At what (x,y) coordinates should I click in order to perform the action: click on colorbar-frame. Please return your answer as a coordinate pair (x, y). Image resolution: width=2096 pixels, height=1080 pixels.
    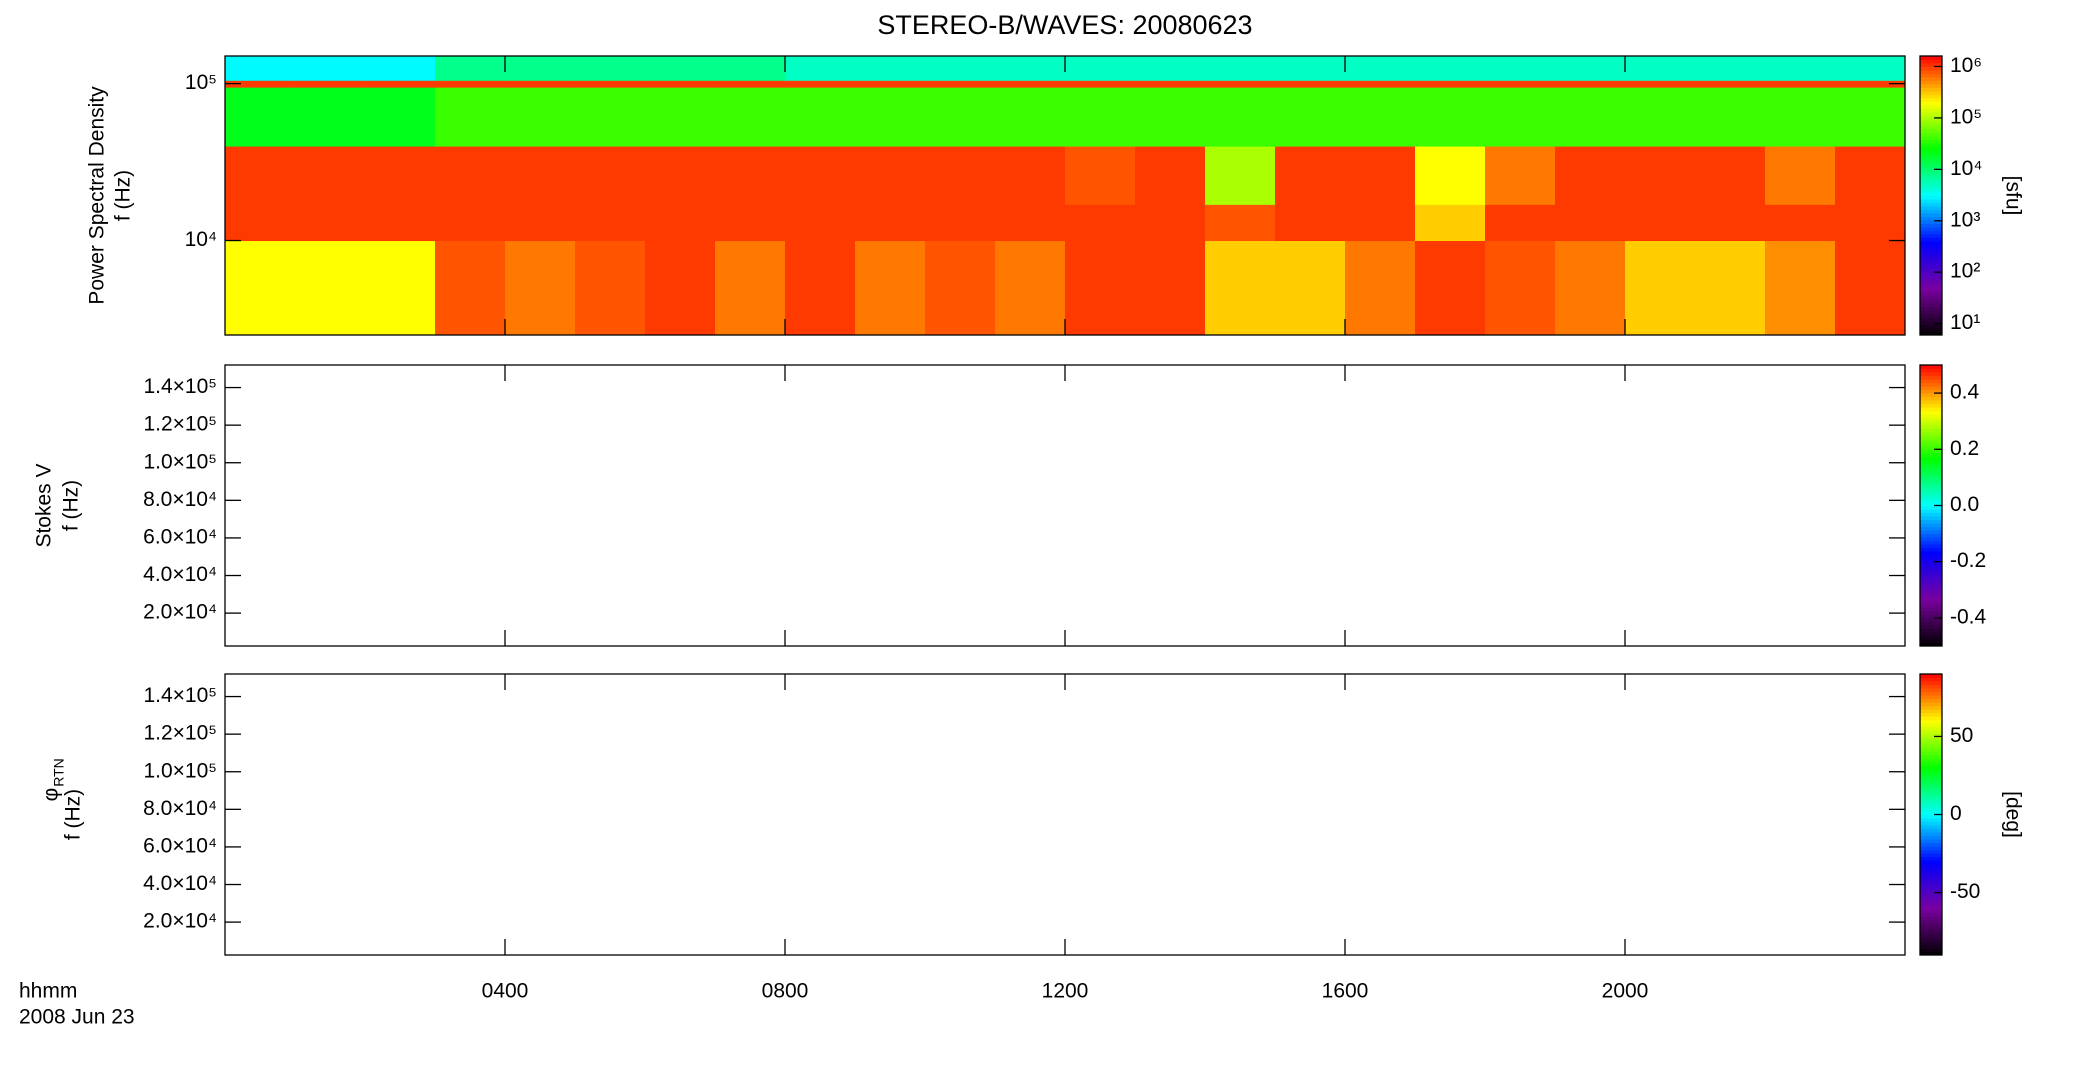
    Looking at the image, I should click on (1931, 195).